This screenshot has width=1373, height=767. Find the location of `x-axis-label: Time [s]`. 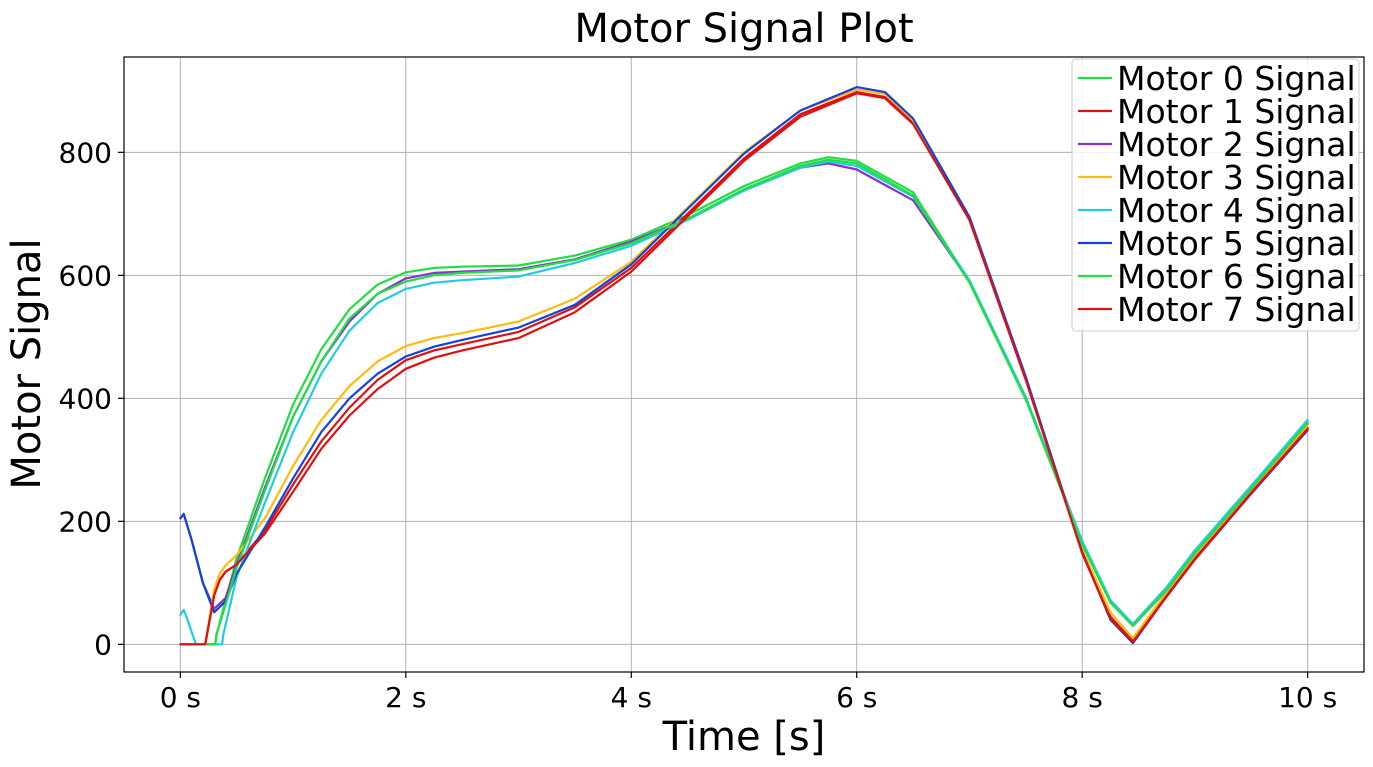

x-axis-label: Time [s] is located at coordinates (744, 737).